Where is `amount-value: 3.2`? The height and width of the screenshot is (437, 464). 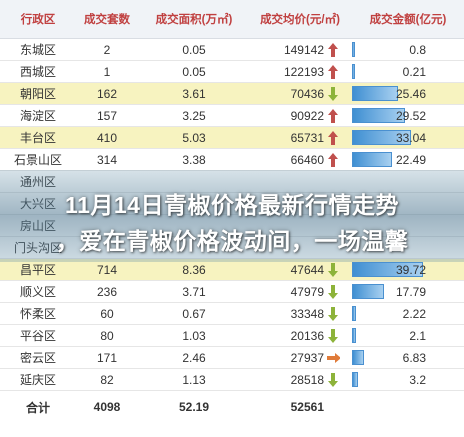
amount-value: 3.2 is located at coordinates (417, 379).